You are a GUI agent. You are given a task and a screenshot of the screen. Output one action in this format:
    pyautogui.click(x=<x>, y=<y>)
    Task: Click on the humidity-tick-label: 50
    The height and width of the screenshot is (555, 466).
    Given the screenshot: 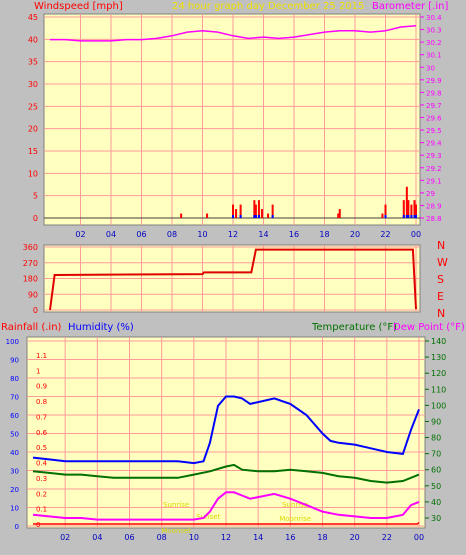 What is the action you would take?
    pyautogui.click(x=14, y=435)
    